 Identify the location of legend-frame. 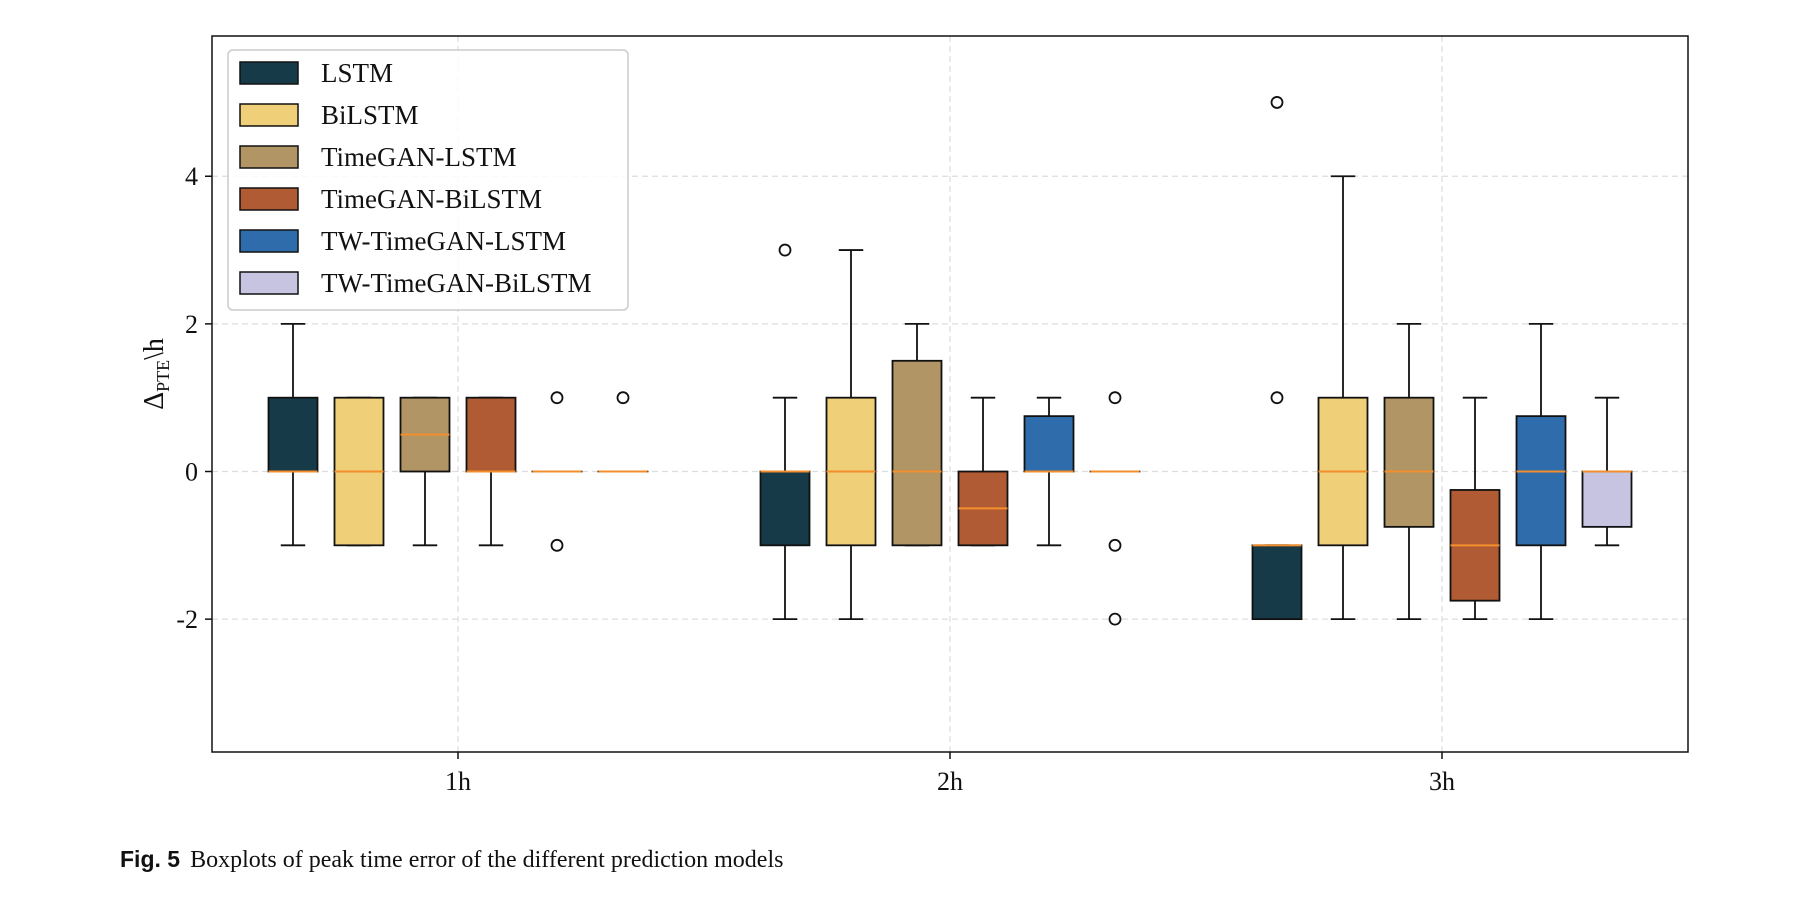
(428, 180).